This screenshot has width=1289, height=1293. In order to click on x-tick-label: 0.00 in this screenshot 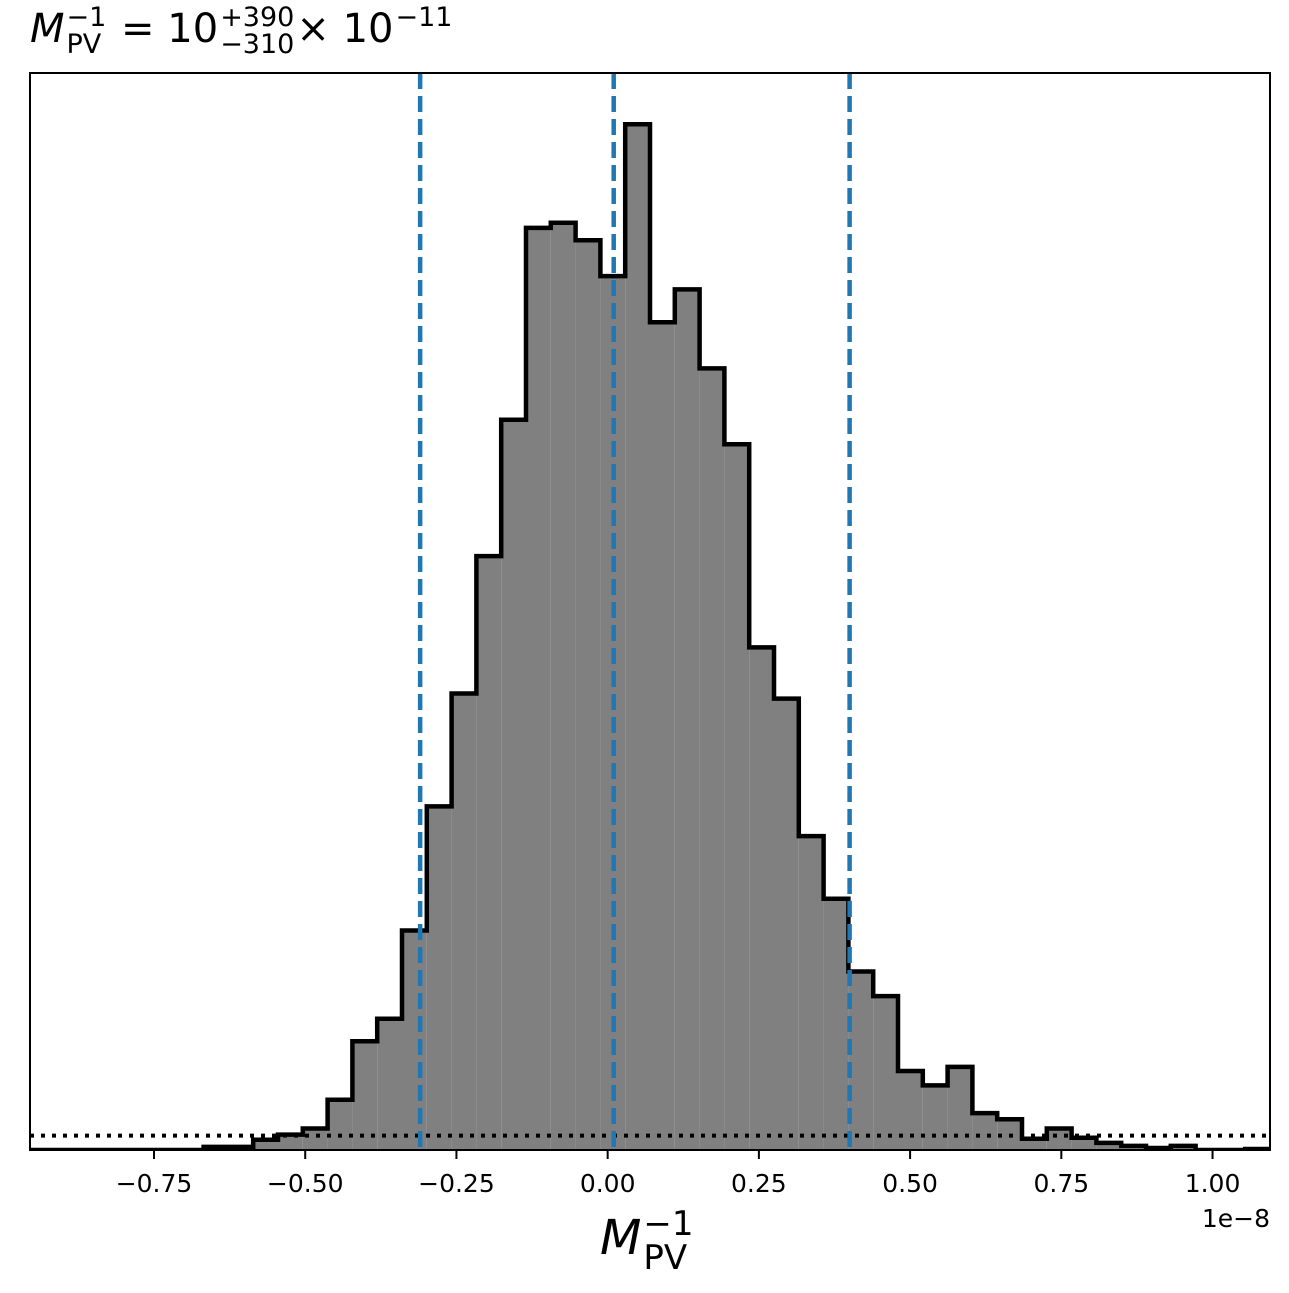, I will do `click(608, 1183)`.